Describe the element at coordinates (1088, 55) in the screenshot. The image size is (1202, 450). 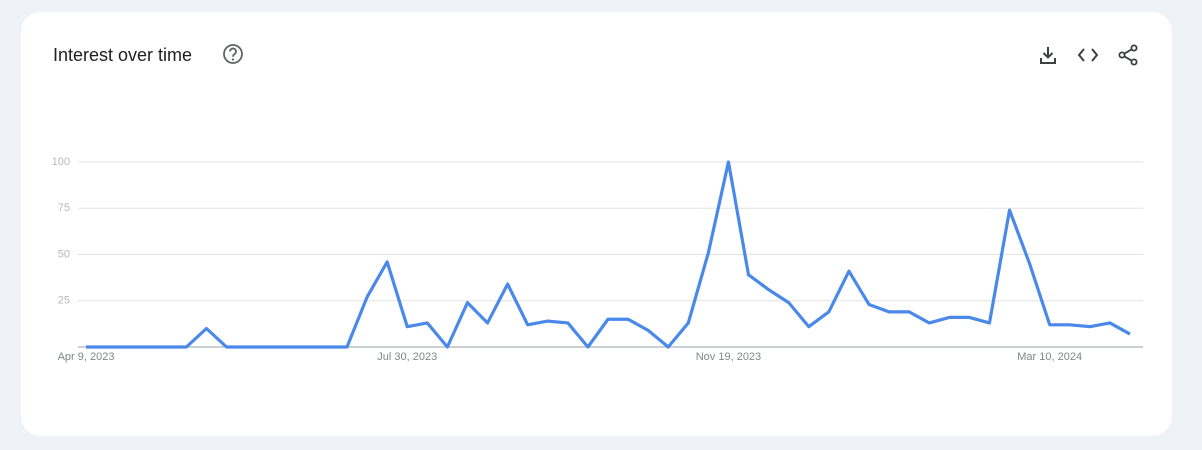
I see `embed-icon` at that location.